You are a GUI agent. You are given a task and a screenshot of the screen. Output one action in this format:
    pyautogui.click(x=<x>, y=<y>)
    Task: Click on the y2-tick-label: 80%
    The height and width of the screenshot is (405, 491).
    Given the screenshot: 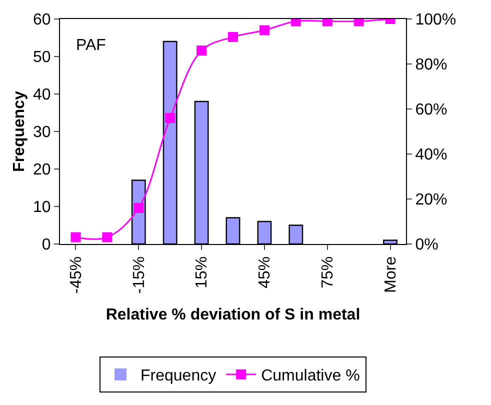 What is the action you would take?
    pyautogui.click(x=431, y=65)
    